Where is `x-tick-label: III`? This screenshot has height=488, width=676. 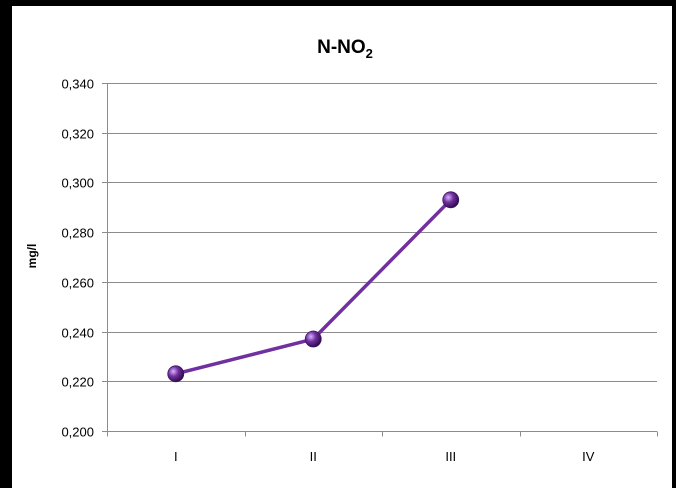 x-tick-label: III is located at coordinates (450, 456).